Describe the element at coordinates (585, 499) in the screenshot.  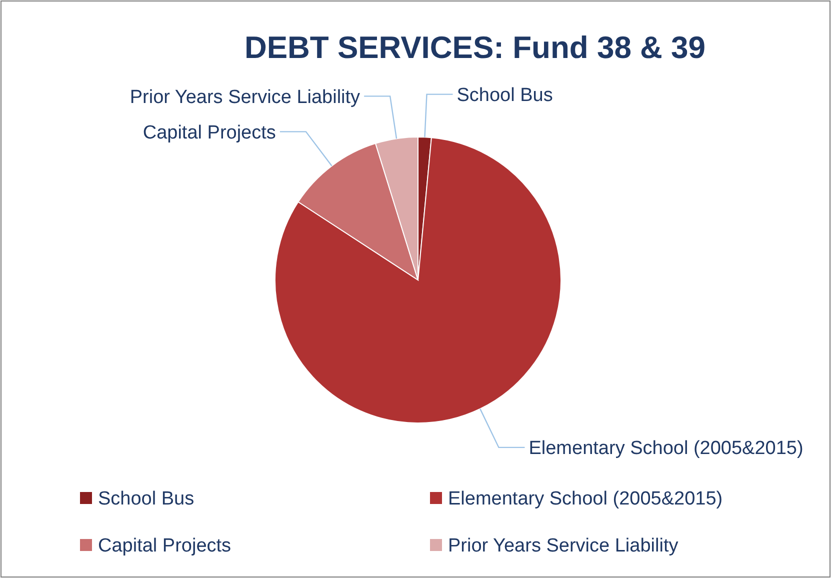
I see `legend-label: Elementary School (2005&2015)` at that location.